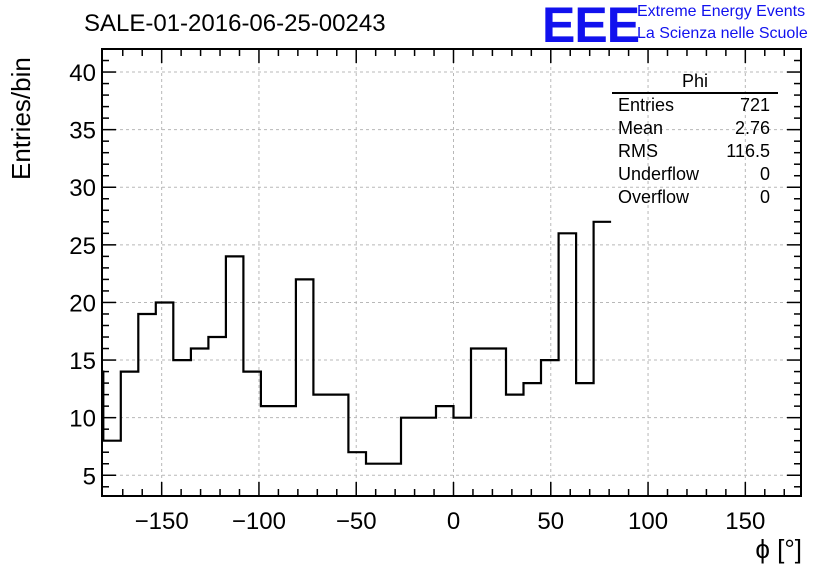 This screenshot has width=836, height=572. Describe the element at coordinates (752, 128) in the screenshot. I see `stats-value: 2.76` at that location.